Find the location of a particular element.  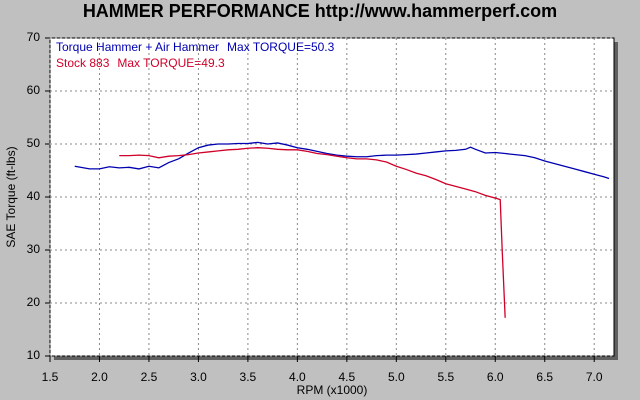

x-tick-label: 6.5 is located at coordinates (544, 377).